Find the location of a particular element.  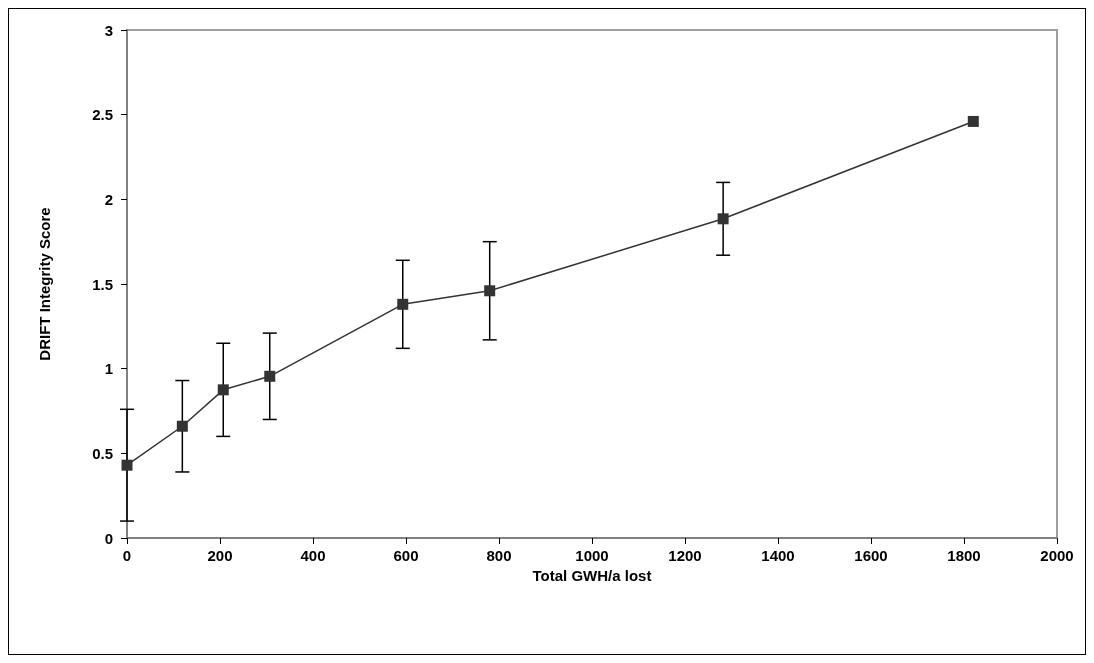

x-tick-label: 1400 is located at coordinates (778, 555).